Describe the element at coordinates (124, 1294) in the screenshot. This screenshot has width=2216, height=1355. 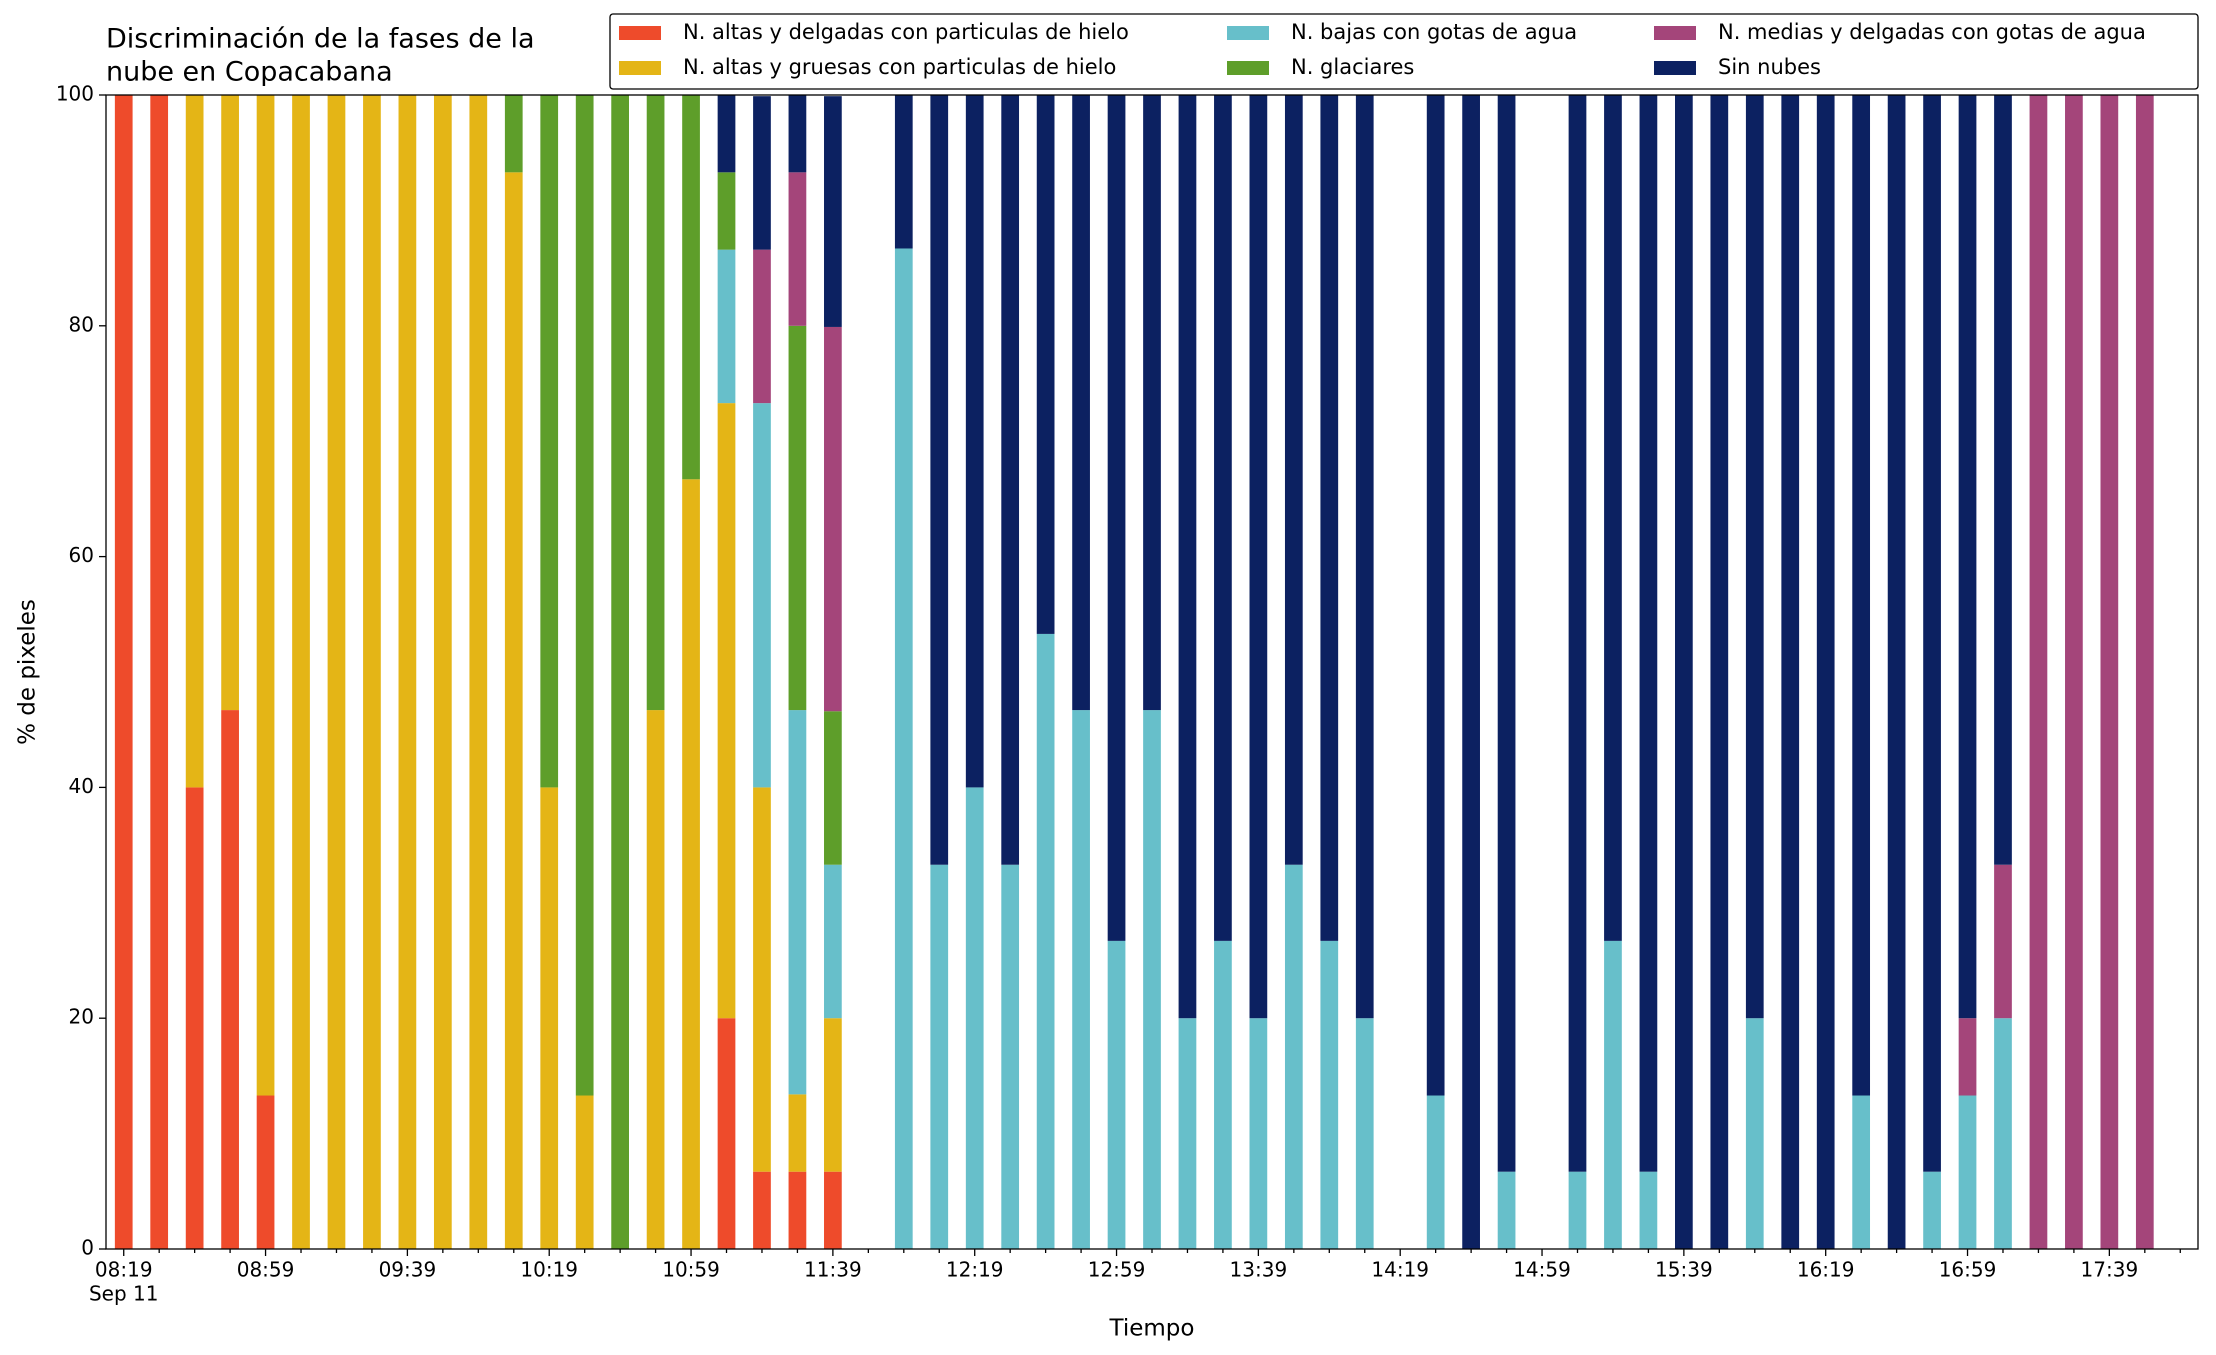
I see `x-date-label: Sep 11` at that location.